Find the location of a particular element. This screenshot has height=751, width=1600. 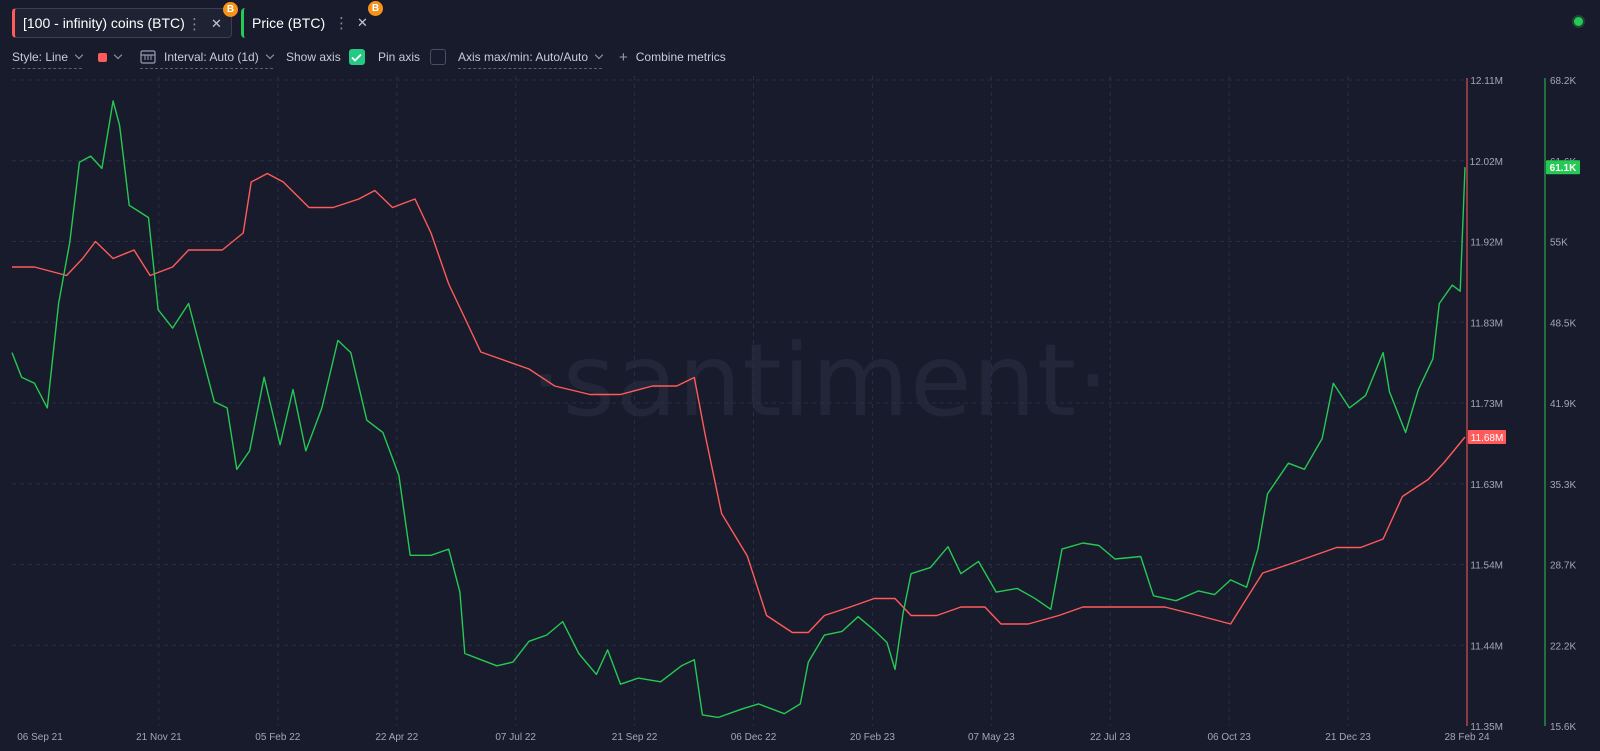

x-axis-tick-label: 07 May 23 is located at coordinates (991, 737).